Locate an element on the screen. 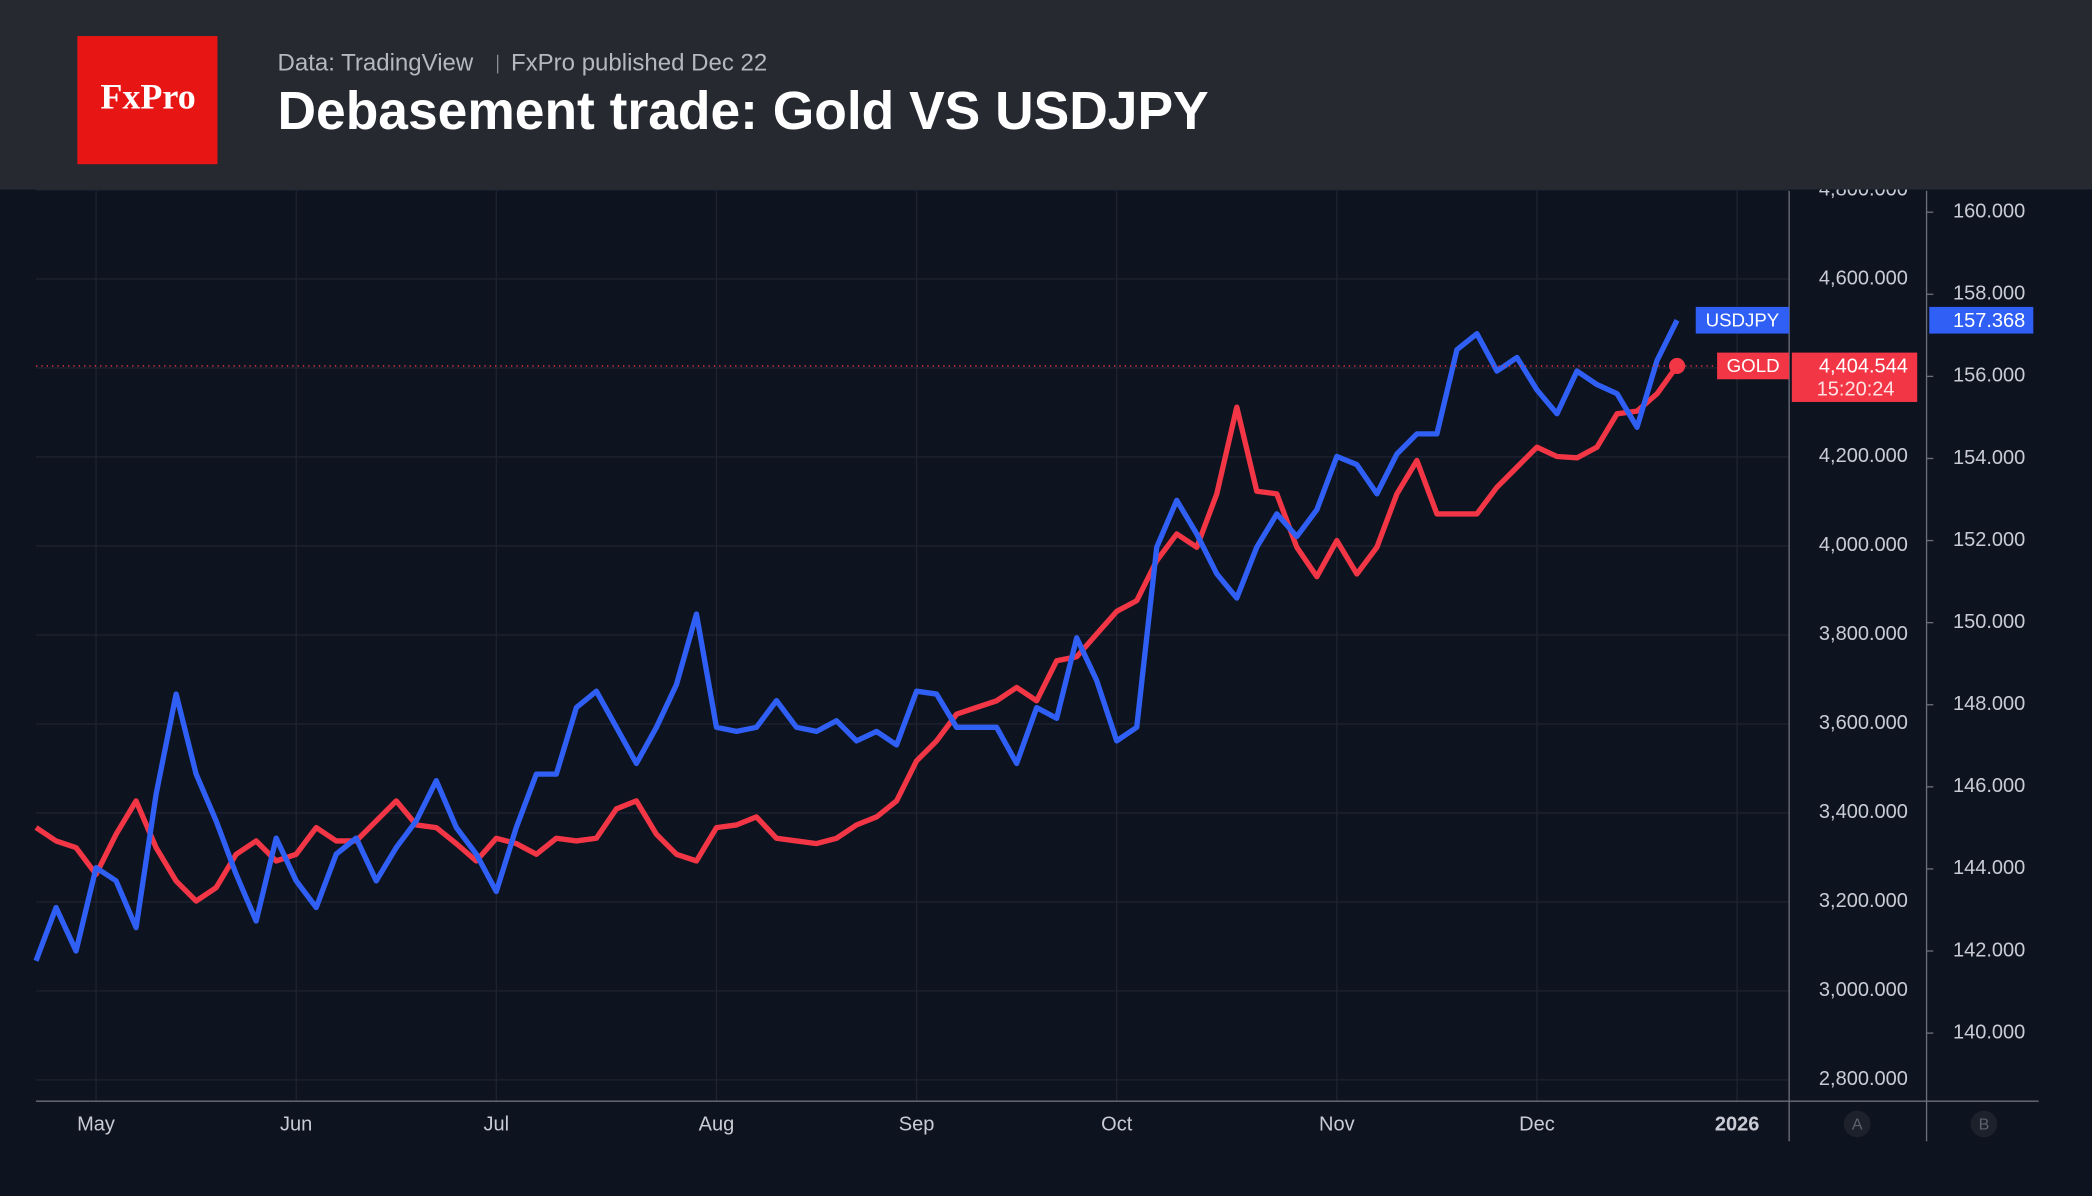  x-tick-label: Nov is located at coordinates (1337, 1125).